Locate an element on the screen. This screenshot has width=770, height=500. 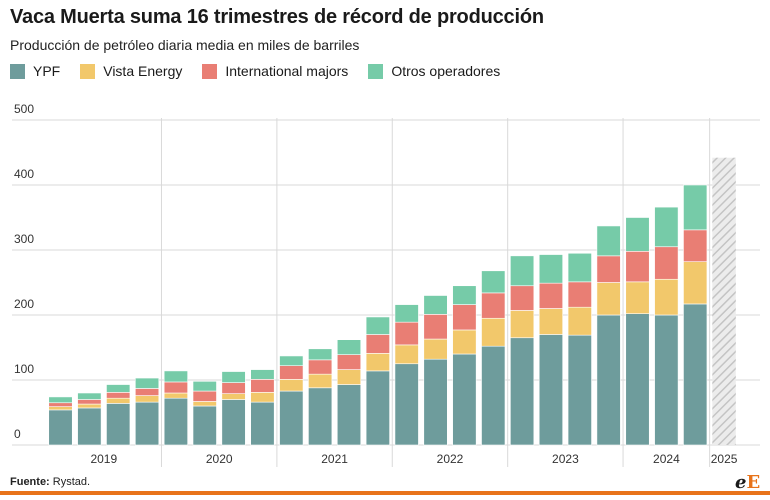
x-tick-label: 2021 is located at coordinates (334, 459).